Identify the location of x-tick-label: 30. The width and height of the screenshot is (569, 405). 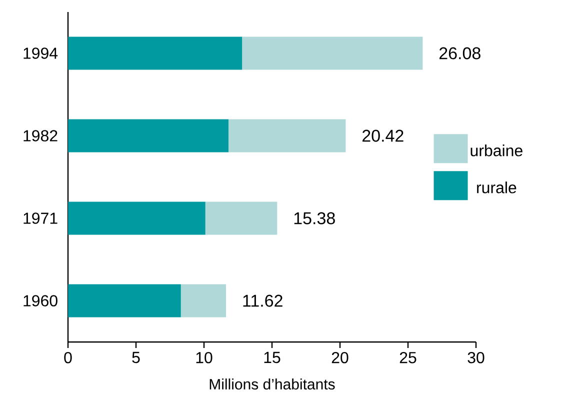
(476, 358).